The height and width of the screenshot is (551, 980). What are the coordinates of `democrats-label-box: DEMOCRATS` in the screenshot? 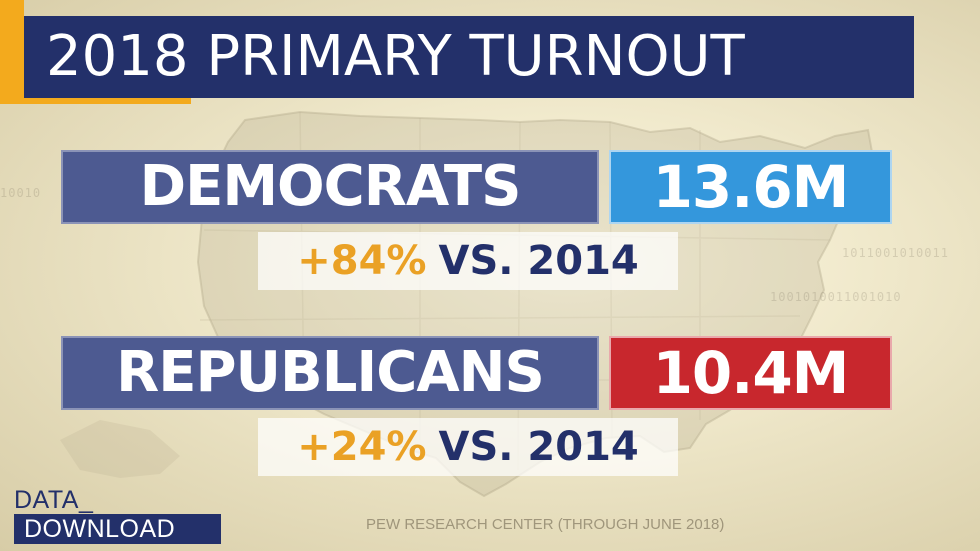 It's located at (330, 187).